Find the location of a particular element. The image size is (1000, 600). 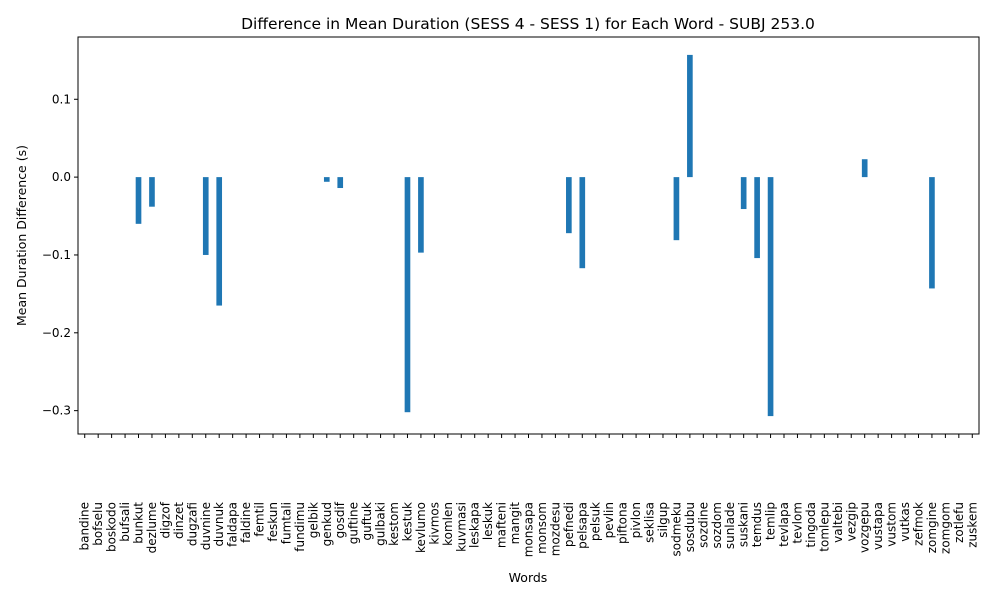

x-tick-label-sozdom: sozdom is located at coordinates (717, 525).